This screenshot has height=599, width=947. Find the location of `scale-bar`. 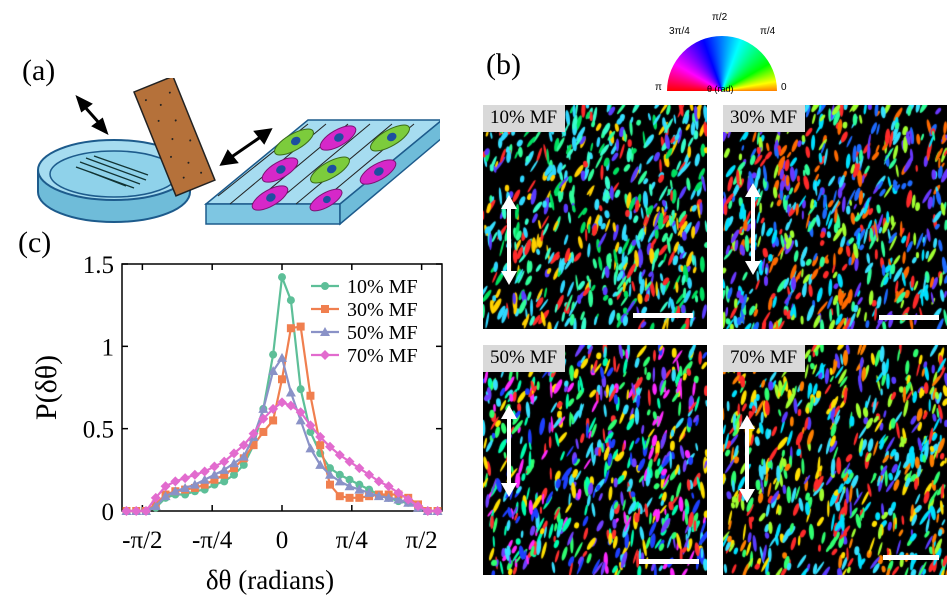

scale-bar is located at coordinates (911, 557).